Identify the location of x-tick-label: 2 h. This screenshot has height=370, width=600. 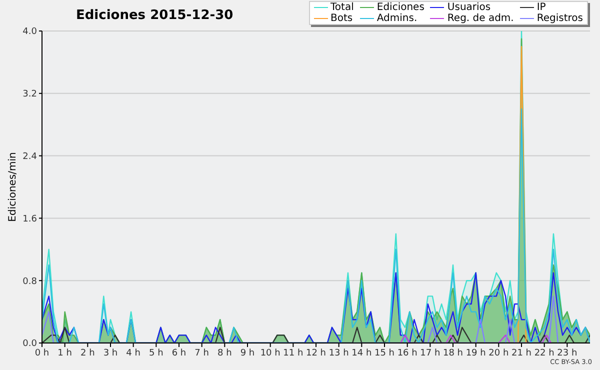
(87, 353).